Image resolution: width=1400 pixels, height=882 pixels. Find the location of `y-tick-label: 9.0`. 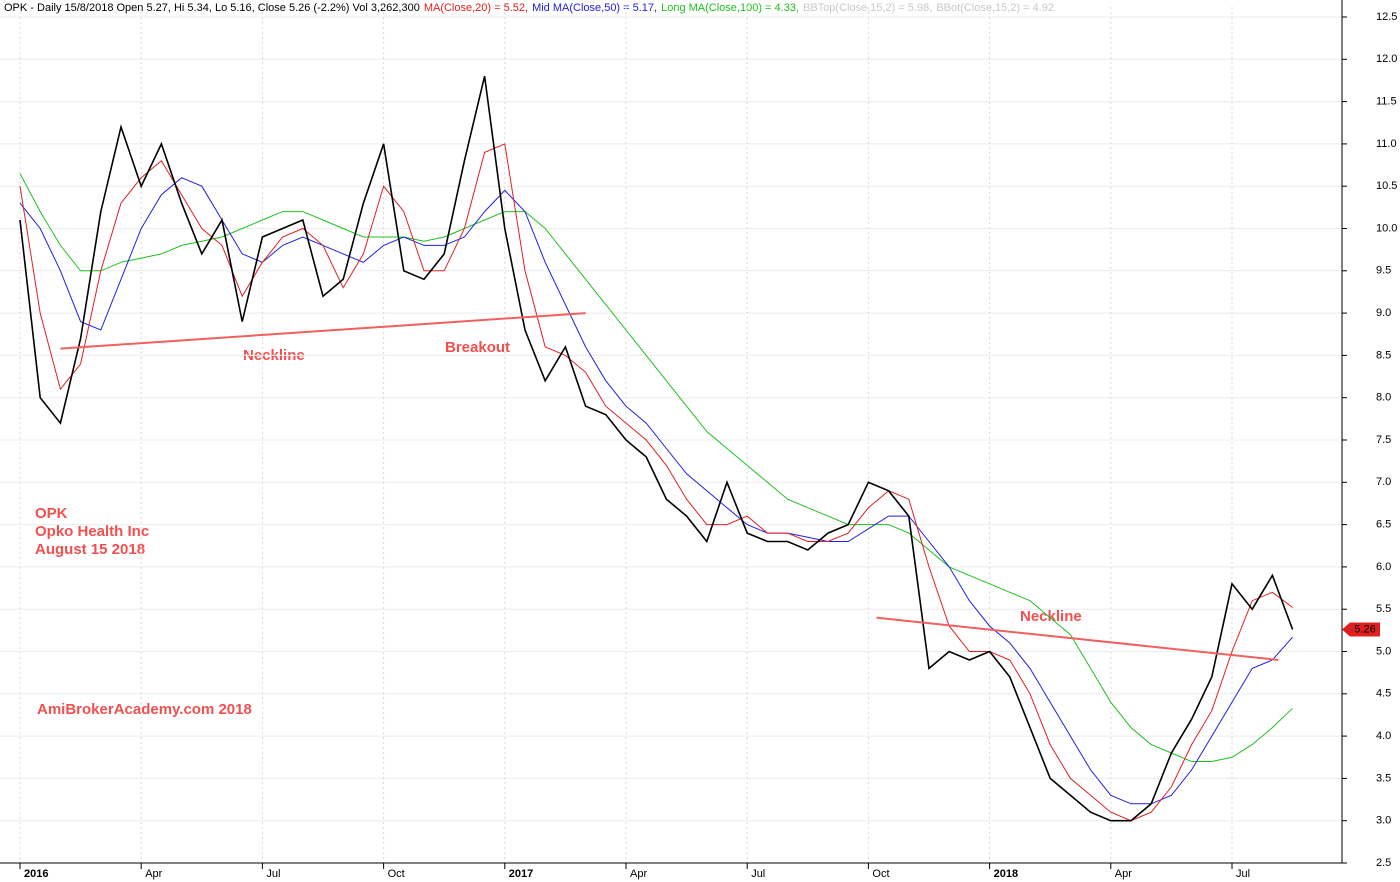

y-tick-label: 9.0 is located at coordinates (1383, 313).